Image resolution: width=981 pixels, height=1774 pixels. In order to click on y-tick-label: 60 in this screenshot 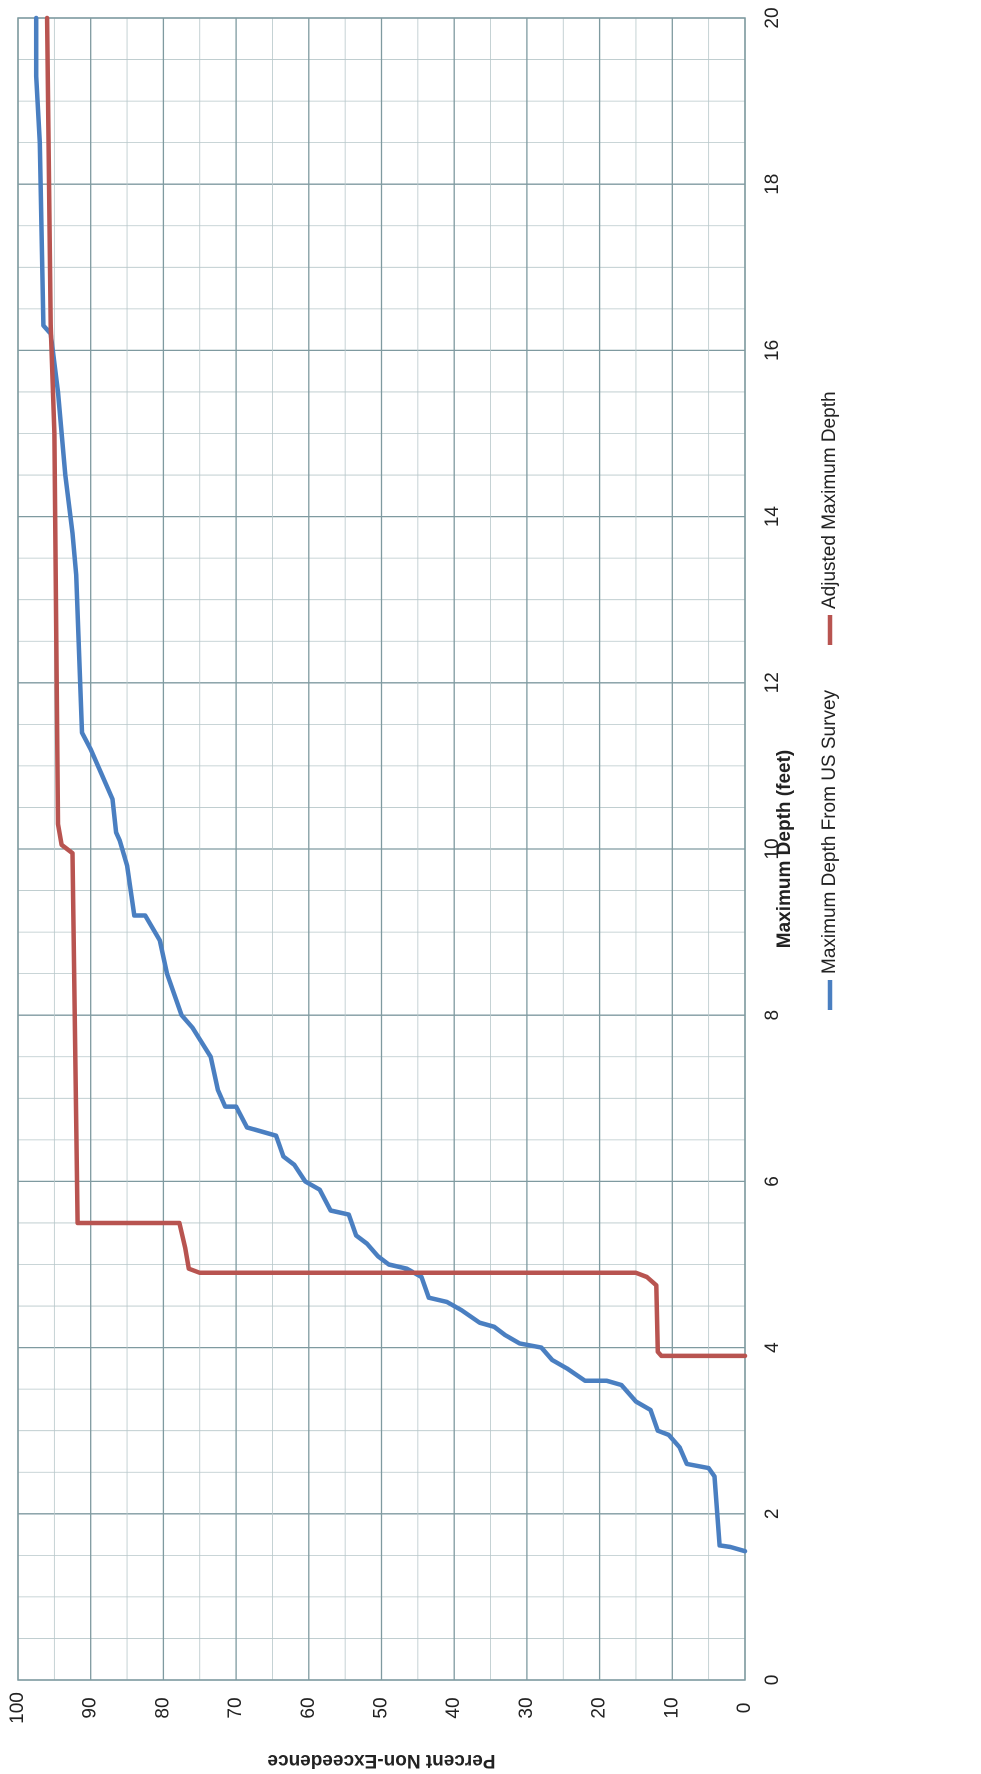, I will do `click(308, 1707)`.